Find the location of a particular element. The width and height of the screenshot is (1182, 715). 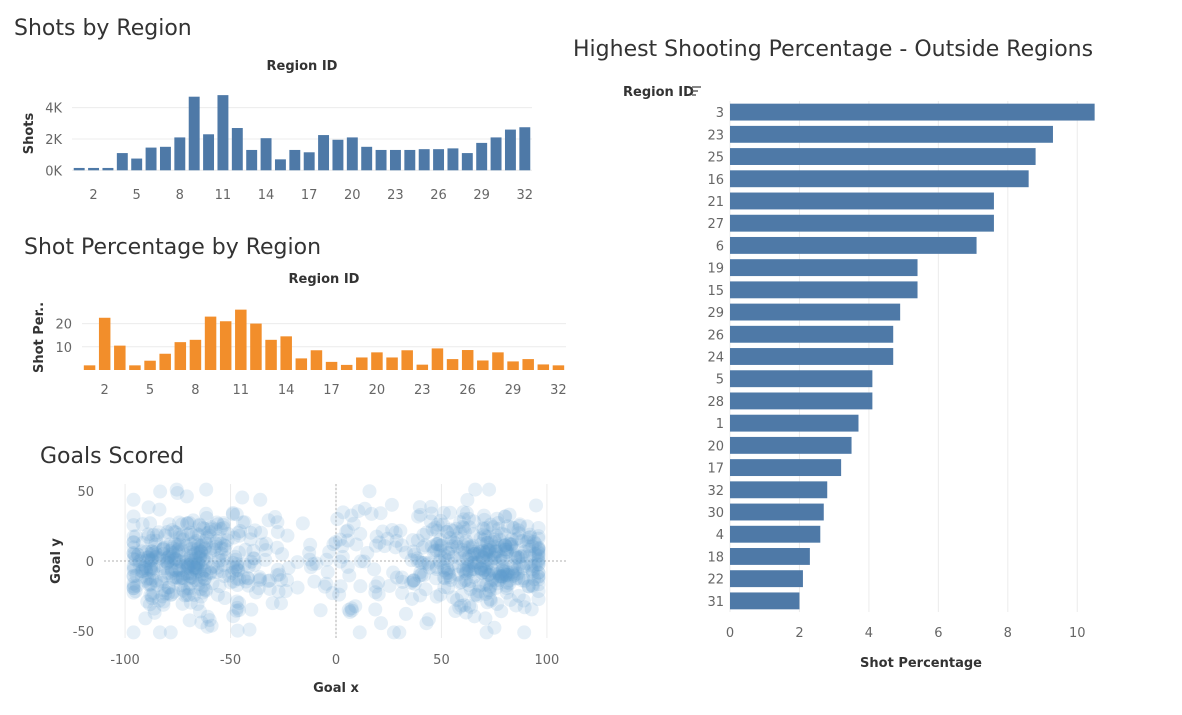

shotpct-xtick-label: 29 is located at coordinates (513, 390).